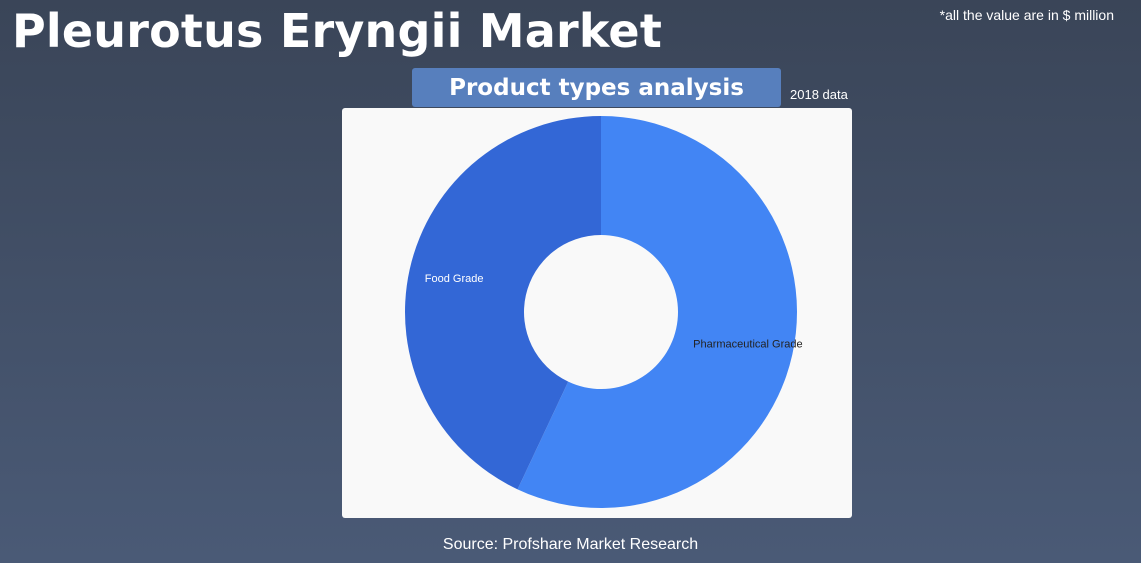 The image size is (1141, 563). I want to click on source-note: Source: Profshare Market Research, so click(570, 544).